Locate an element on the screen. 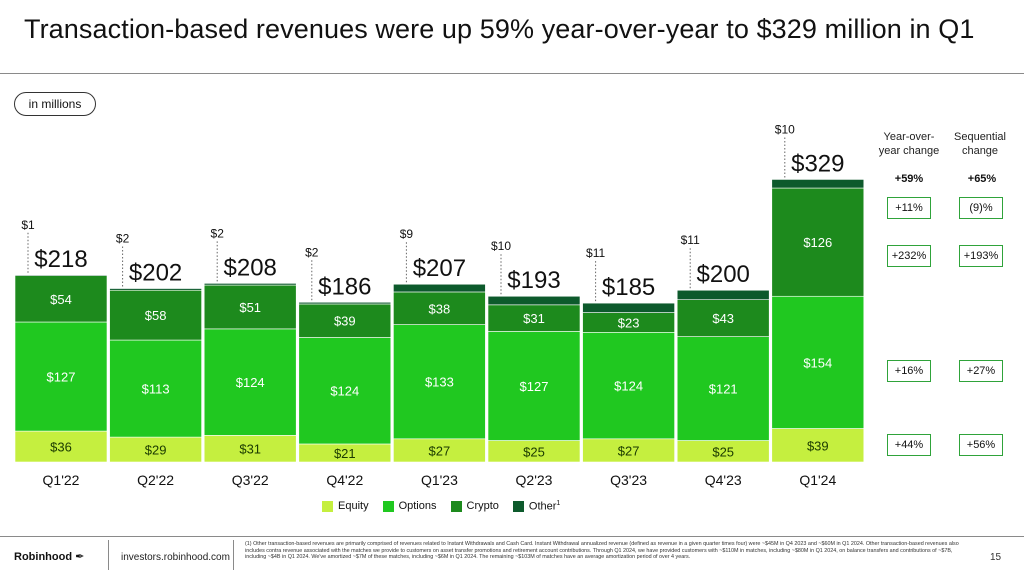  legend-item-other: Other1 is located at coordinates (536, 506).